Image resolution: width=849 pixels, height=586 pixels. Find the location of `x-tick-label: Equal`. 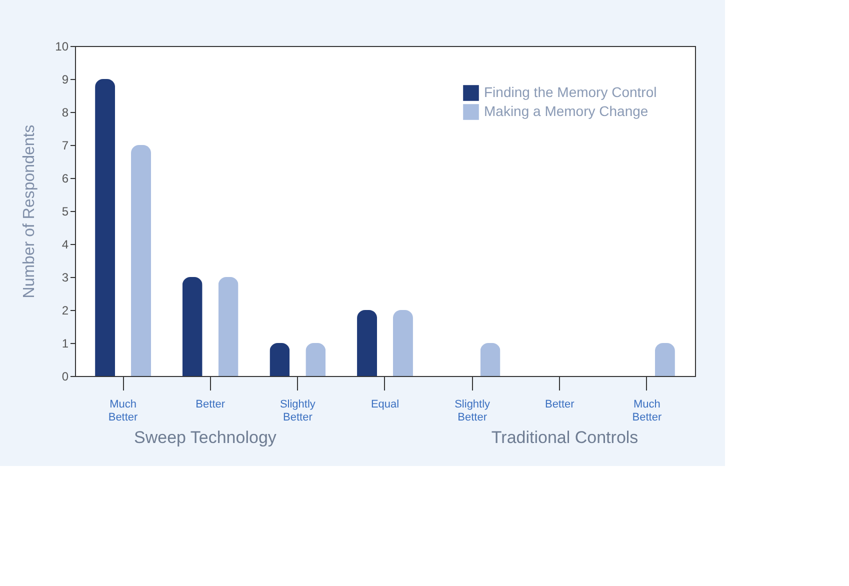

x-tick-label: Equal is located at coordinates (385, 404).